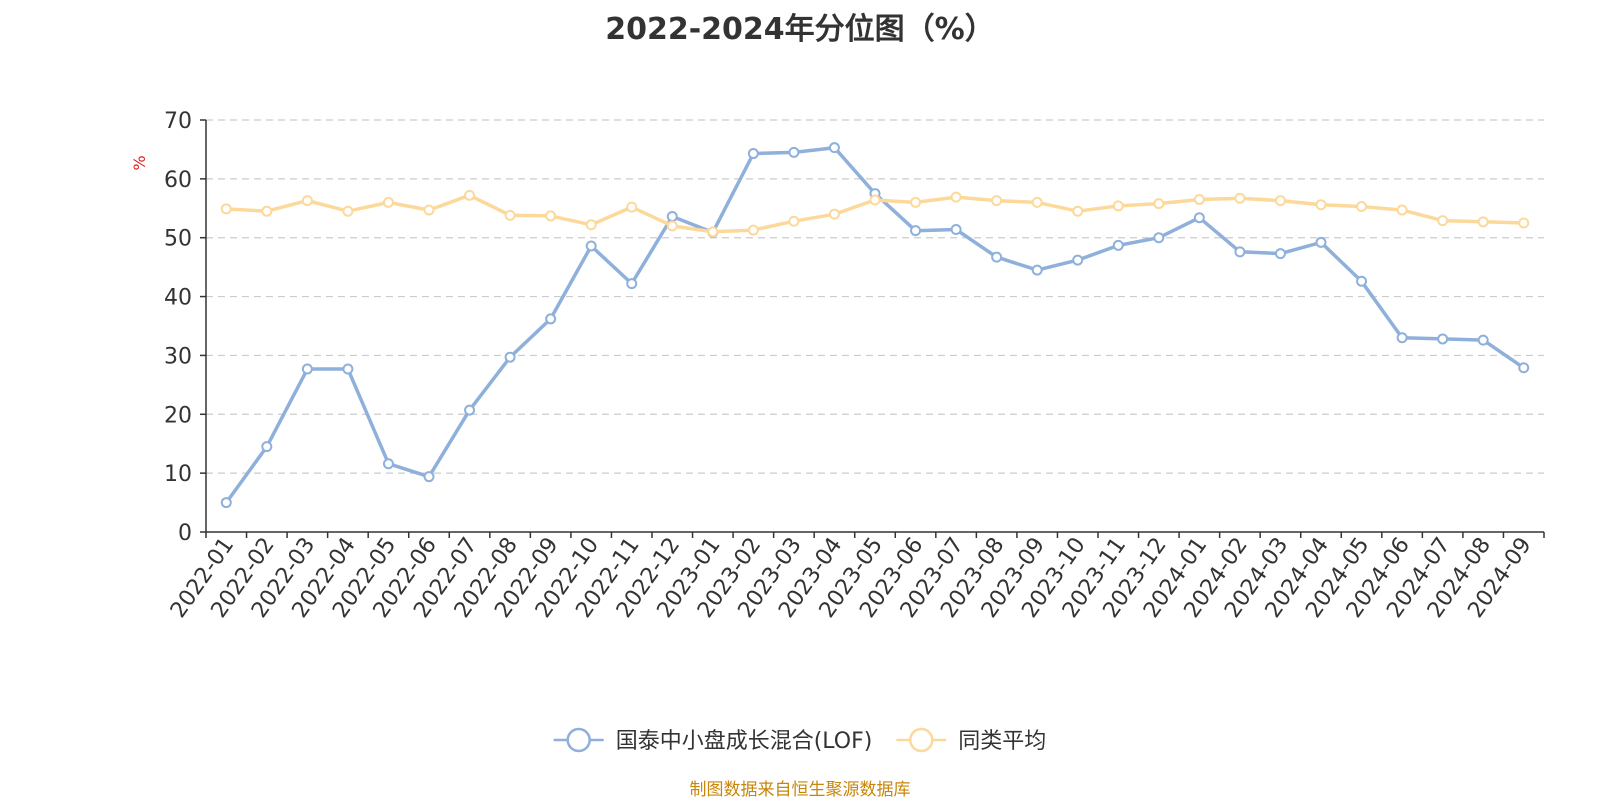 This screenshot has height=800, width=1600. What do you see at coordinates (800, 29) in the screenshot?
I see `chart-title: 2022-2024年分位图（%）` at bounding box center [800, 29].